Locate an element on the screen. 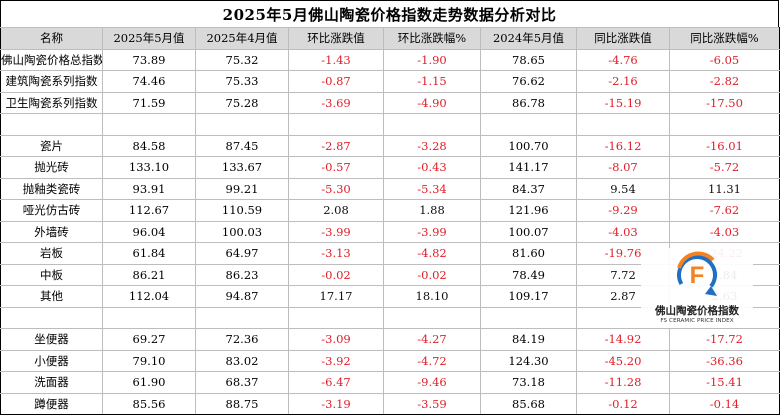 This screenshot has width=780, height=415. value-cell: 100.07 is located at coordinates (528, 231).